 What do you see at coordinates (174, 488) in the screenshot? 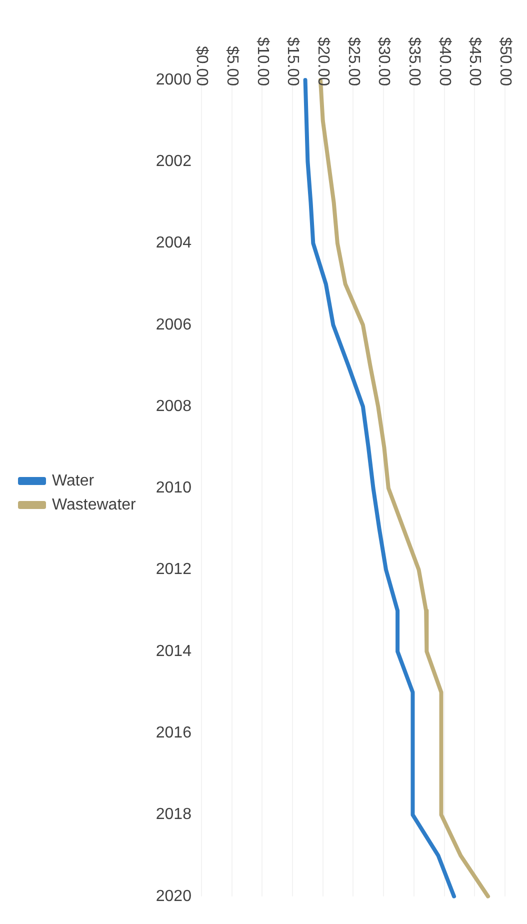
I see `y-tick-label: 2010` at bounding box center [174, 488].